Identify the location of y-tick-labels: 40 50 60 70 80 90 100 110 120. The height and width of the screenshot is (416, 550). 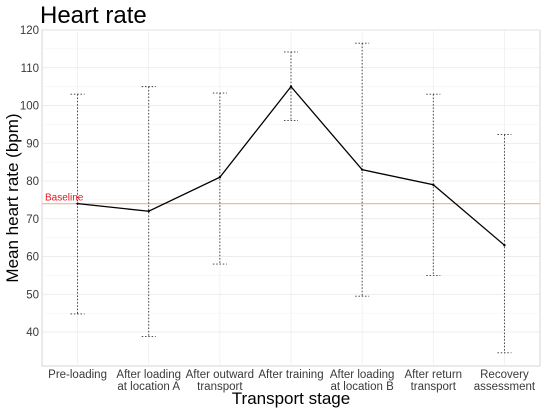
(29, 182).